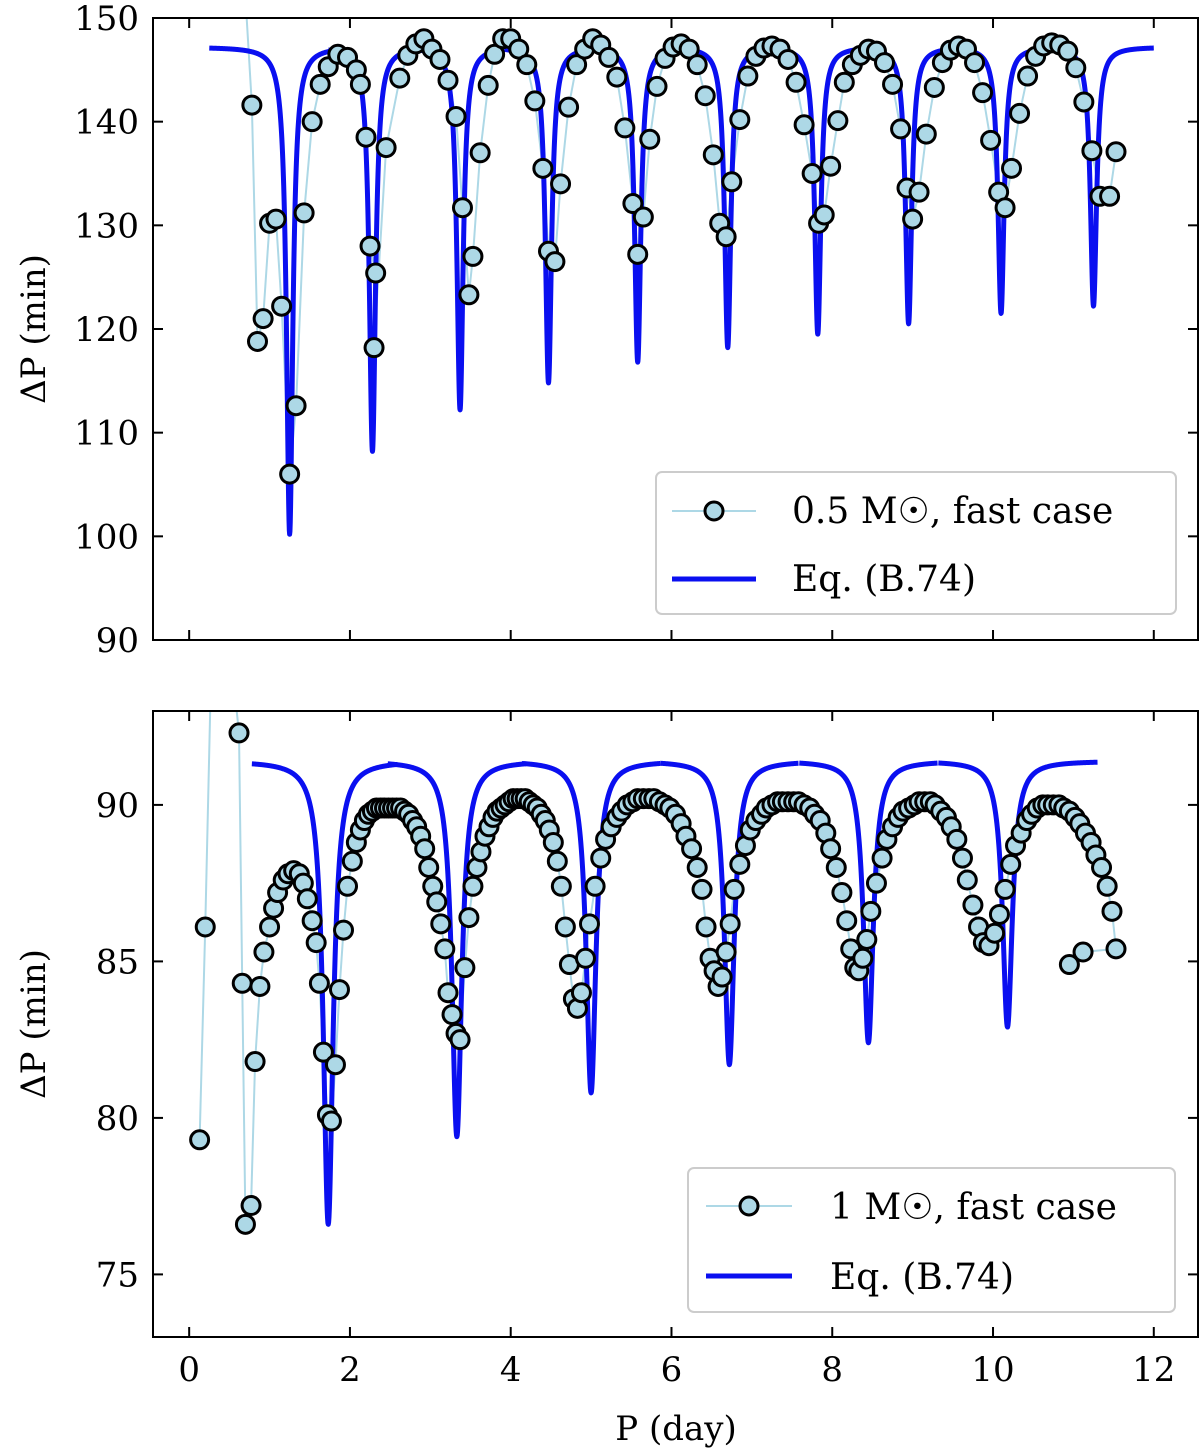 This screenshot has width=1200, height=1452. I want to click on top-legend: 0.5 M☉, fast case Eq. (B.74), so click(916, 543).